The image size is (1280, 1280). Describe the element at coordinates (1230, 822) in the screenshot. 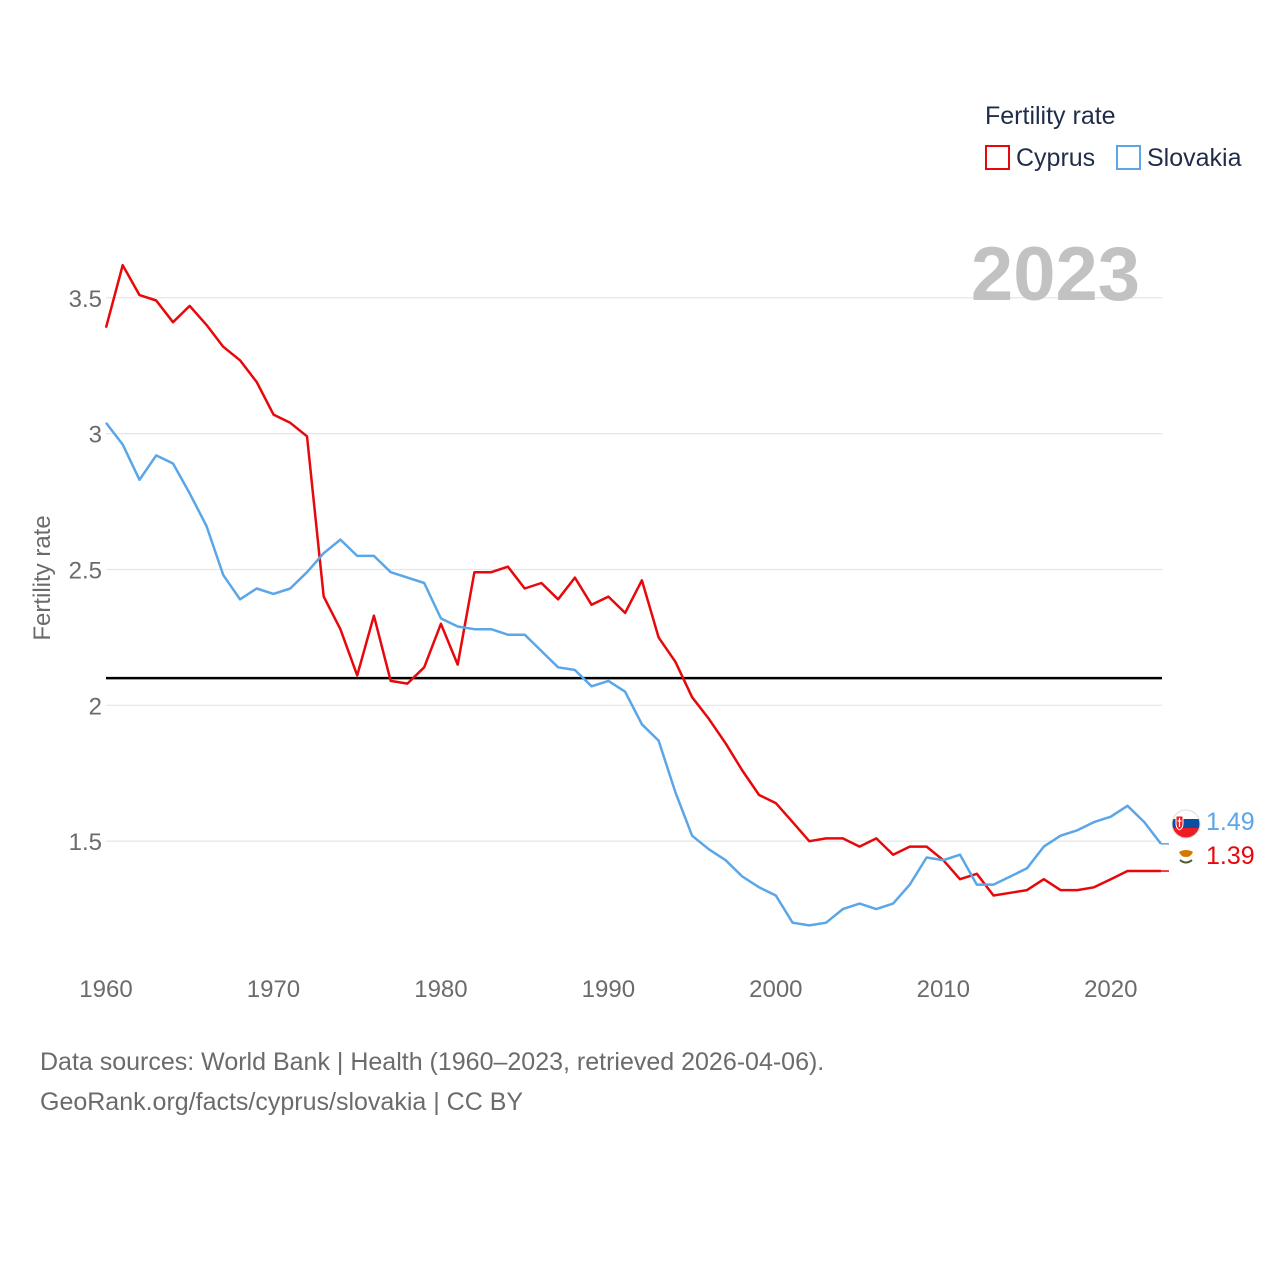

I see `slovakia-end-value: 1.49` at that location.